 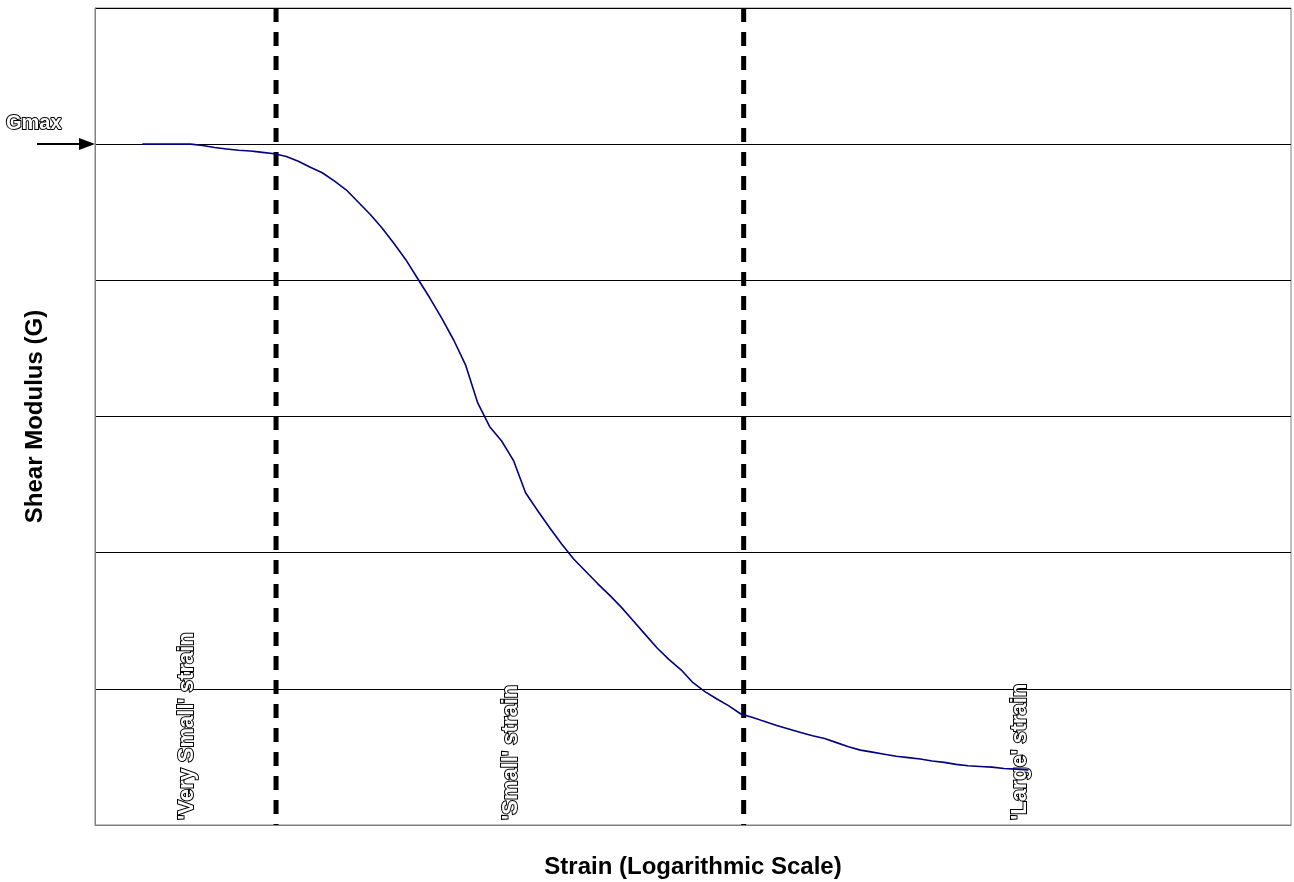 What do you see at coordinates (33, 416) in the screenshot?
I see `y-axis-title: Shear Modulus (G)` at bounding box center [33, 416].